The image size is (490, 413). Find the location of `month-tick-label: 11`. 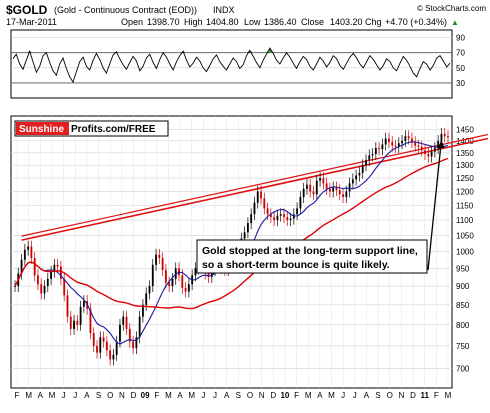

month-tick-label: 11 is located at coordinates (424, 395).